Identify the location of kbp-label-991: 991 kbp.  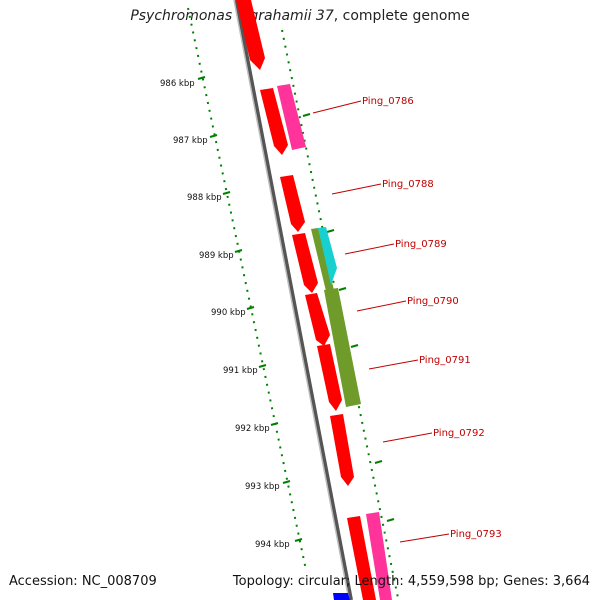
(240, 371).